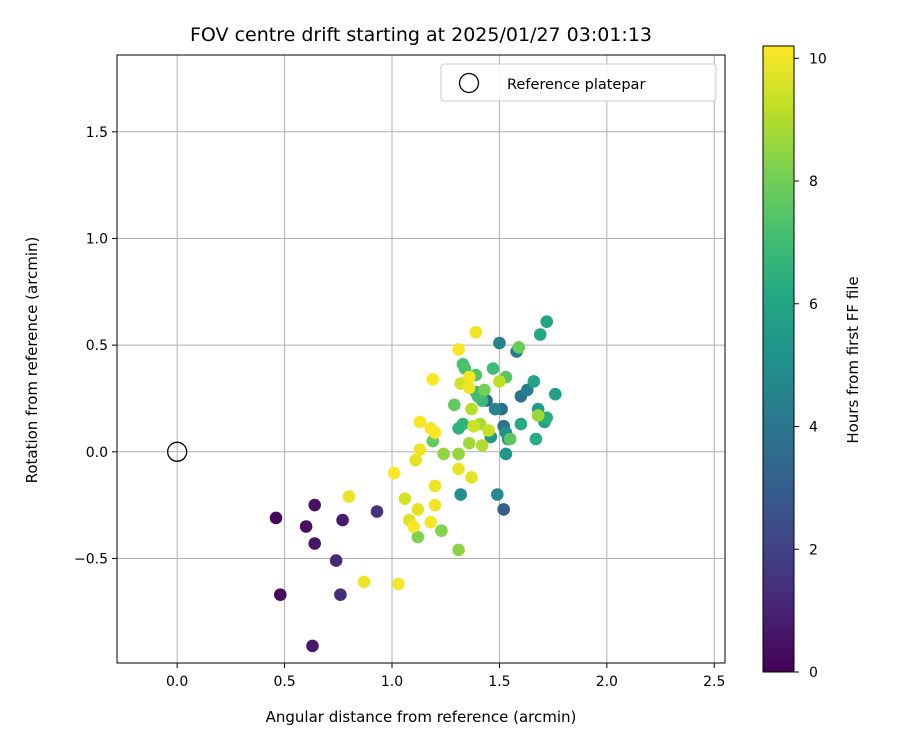 The height and width of the screenshot is (750, 900). Describe the element at coordinates (853, 359) in the screenshot. I see `colorbar-label: Hours from first FF file` at that location.